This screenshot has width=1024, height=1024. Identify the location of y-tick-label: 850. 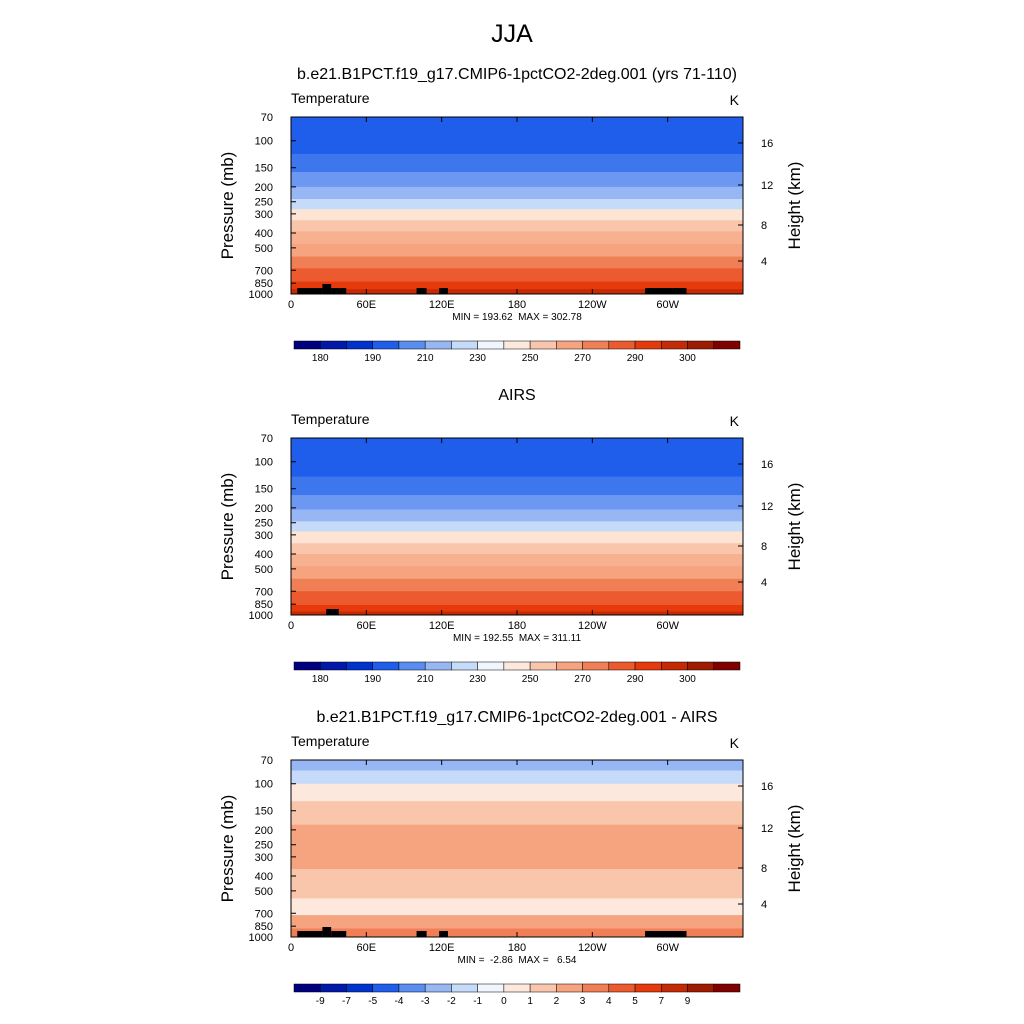
(264, 605).